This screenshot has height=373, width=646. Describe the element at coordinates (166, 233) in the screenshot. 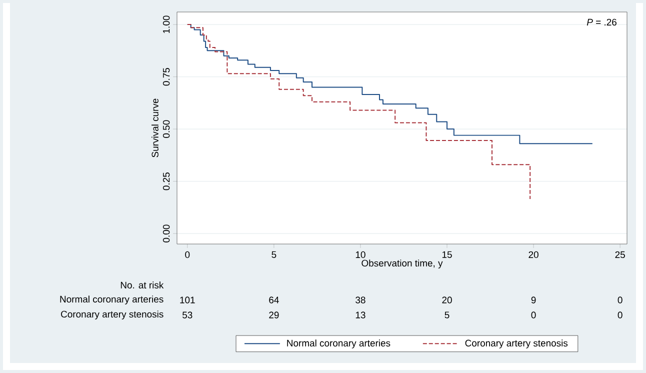

I see `y-tick-label: 0.00` at that location.